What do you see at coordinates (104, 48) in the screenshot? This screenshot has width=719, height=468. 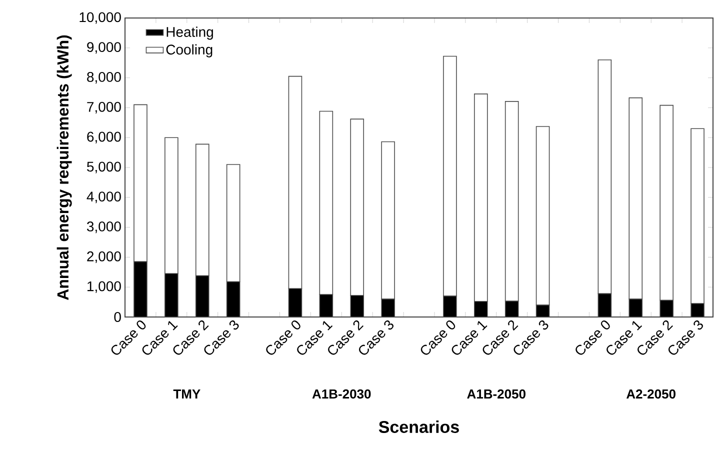 I see `y-tick-label: 9,000` at bounding box center [104, 48].